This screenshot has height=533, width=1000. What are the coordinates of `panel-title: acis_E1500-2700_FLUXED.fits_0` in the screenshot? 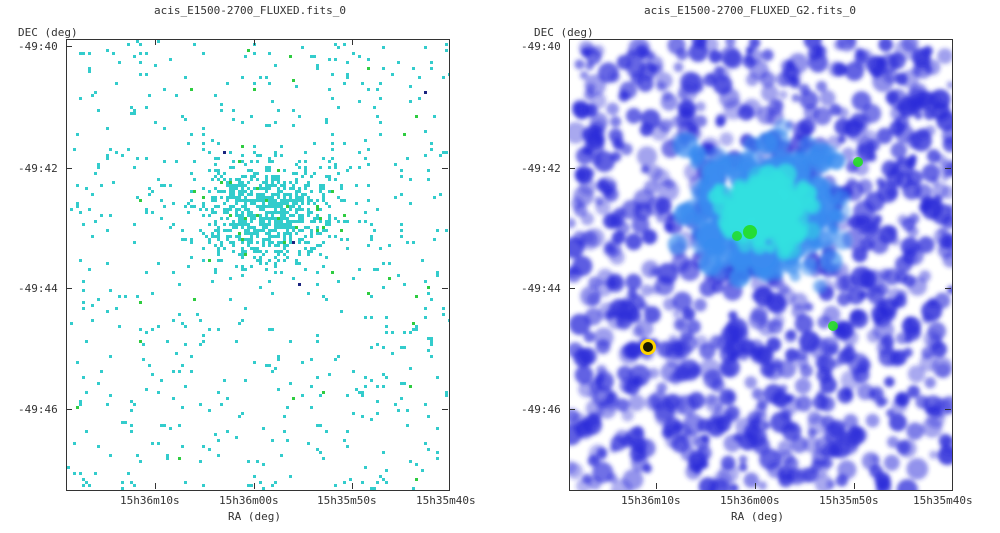 It's located at (250, 10).